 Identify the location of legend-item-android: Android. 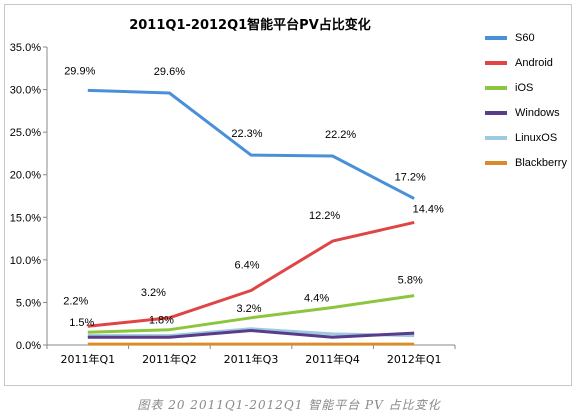
(530, 63).